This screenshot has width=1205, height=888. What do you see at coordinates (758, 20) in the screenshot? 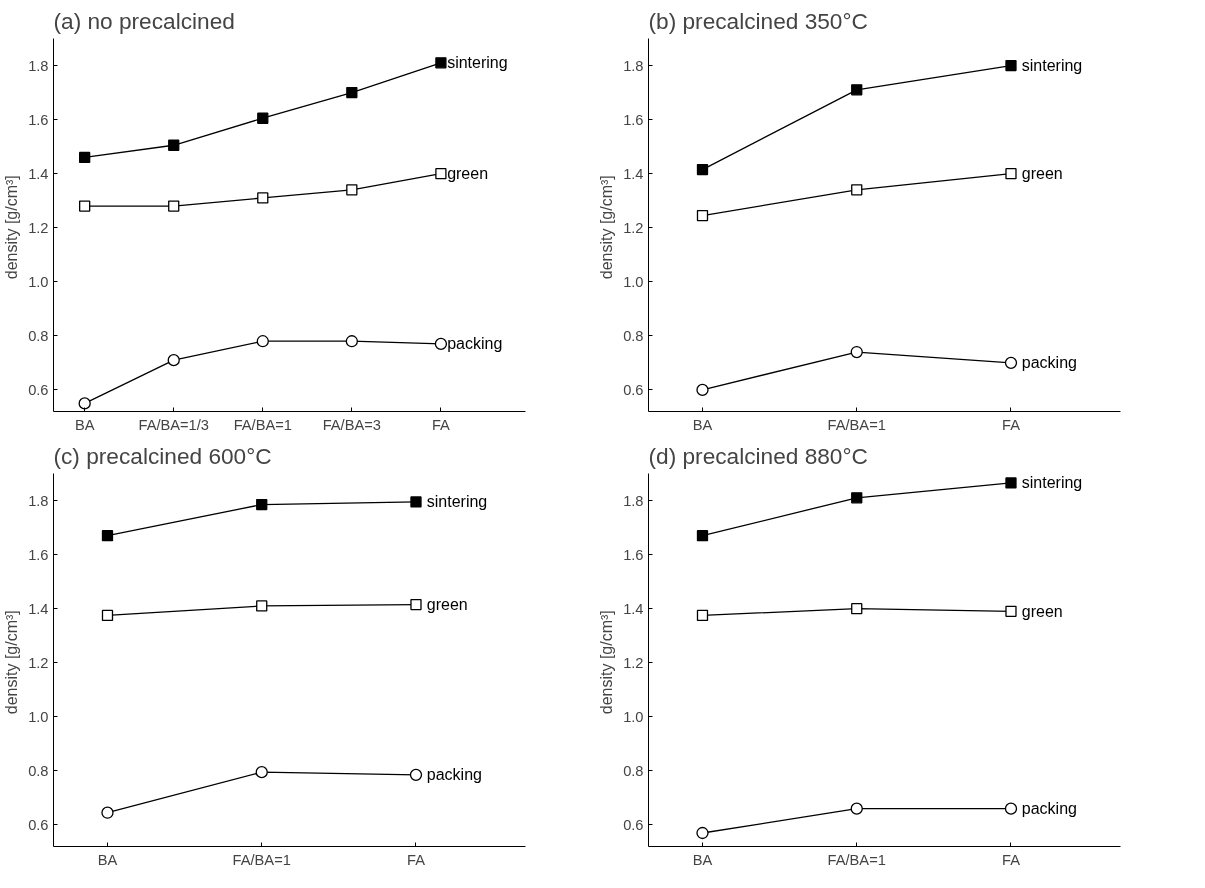
I see `chart-title: (b) precalcined 350°C` at bounding box center [758, 20].